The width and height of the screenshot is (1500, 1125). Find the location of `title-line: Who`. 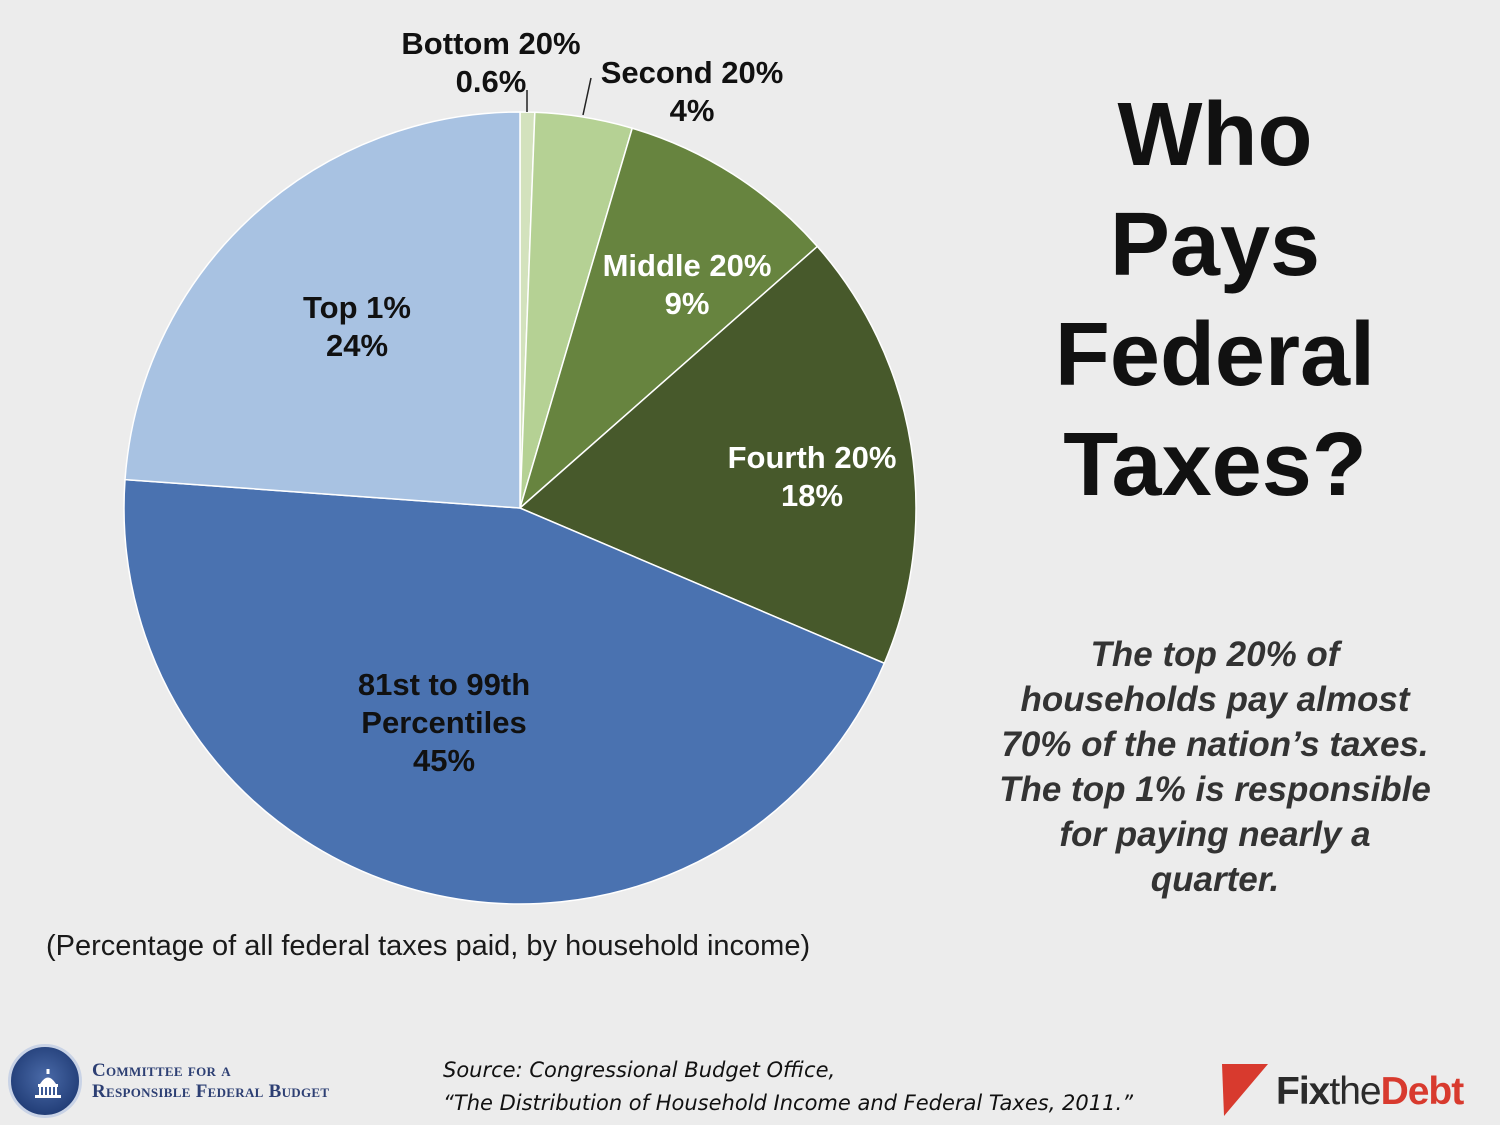

title-line: Who is located at coordinates (1215, 135).